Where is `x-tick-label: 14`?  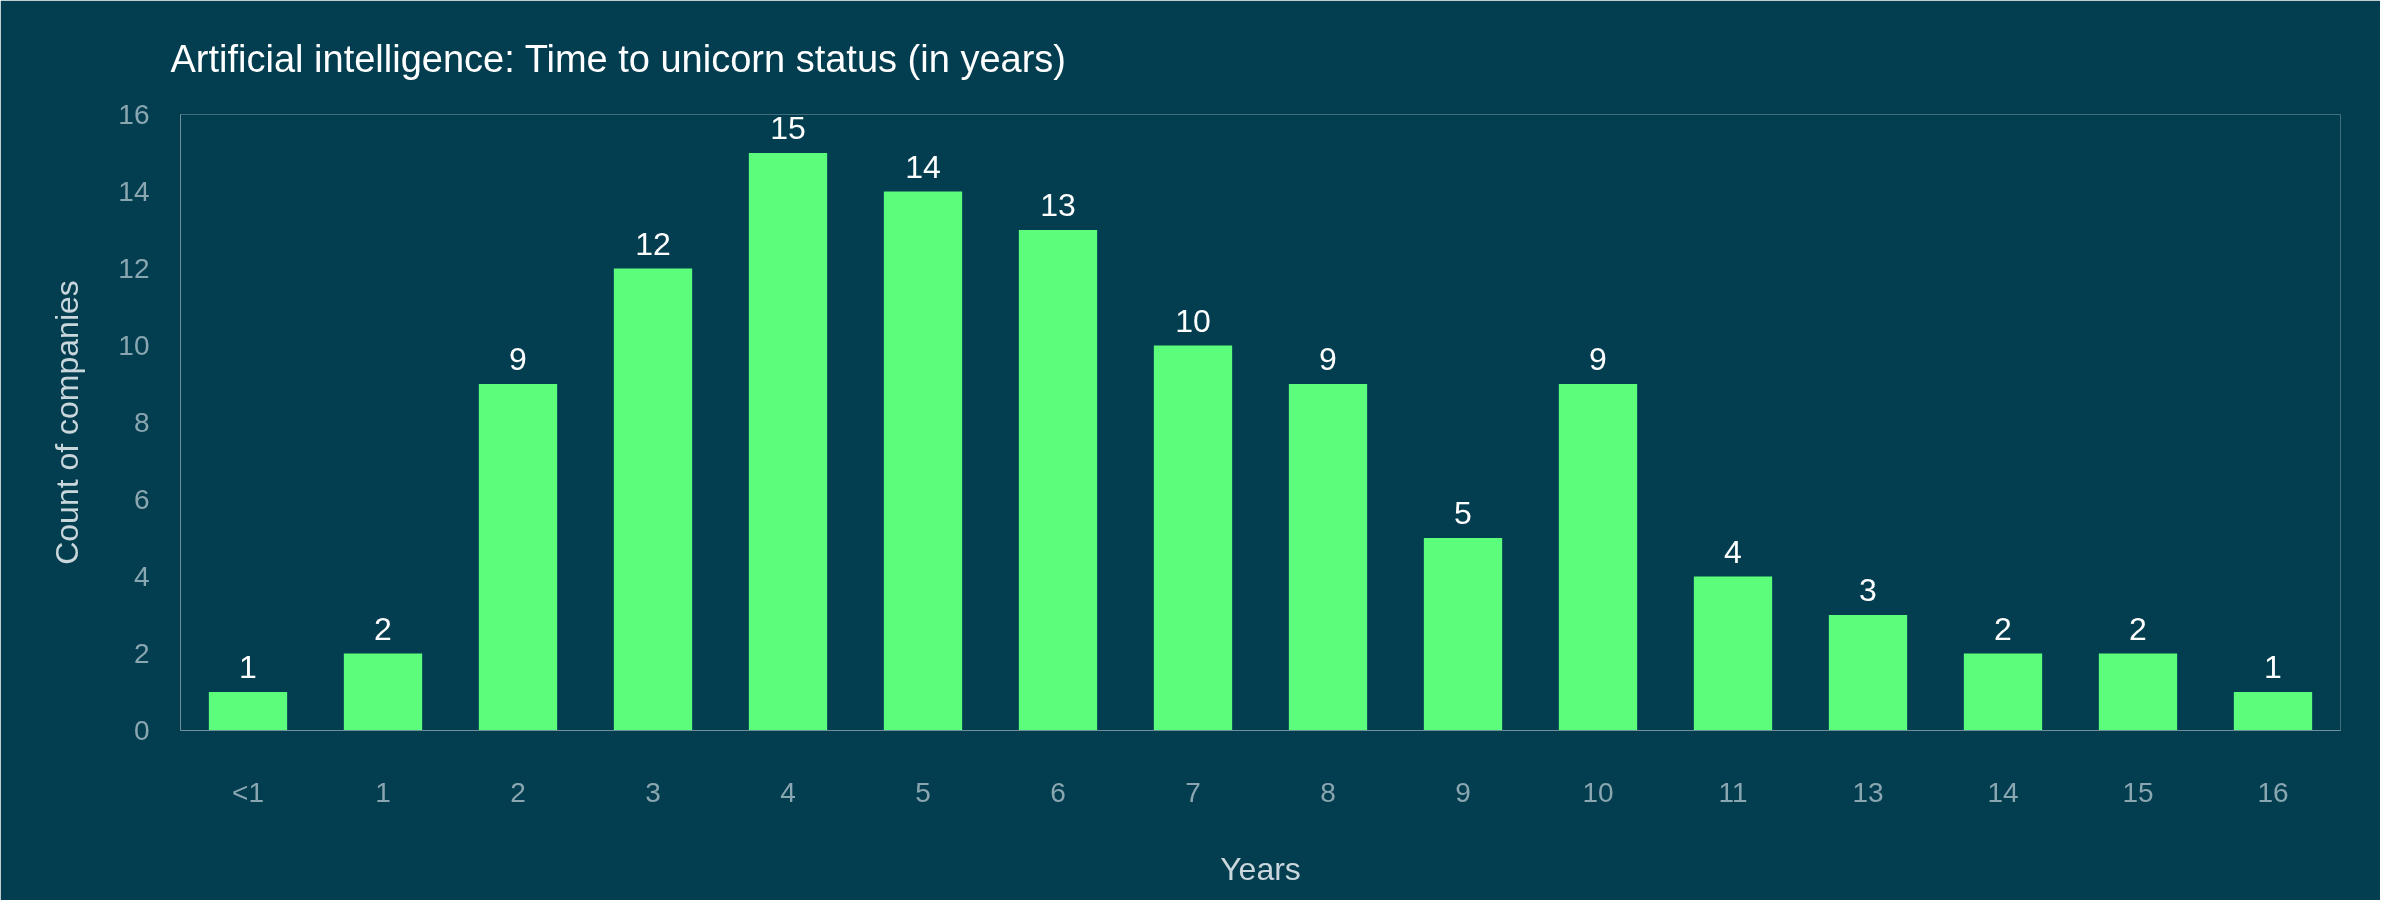
x-tick-label: 14 is located at coordinates (2003, 792).